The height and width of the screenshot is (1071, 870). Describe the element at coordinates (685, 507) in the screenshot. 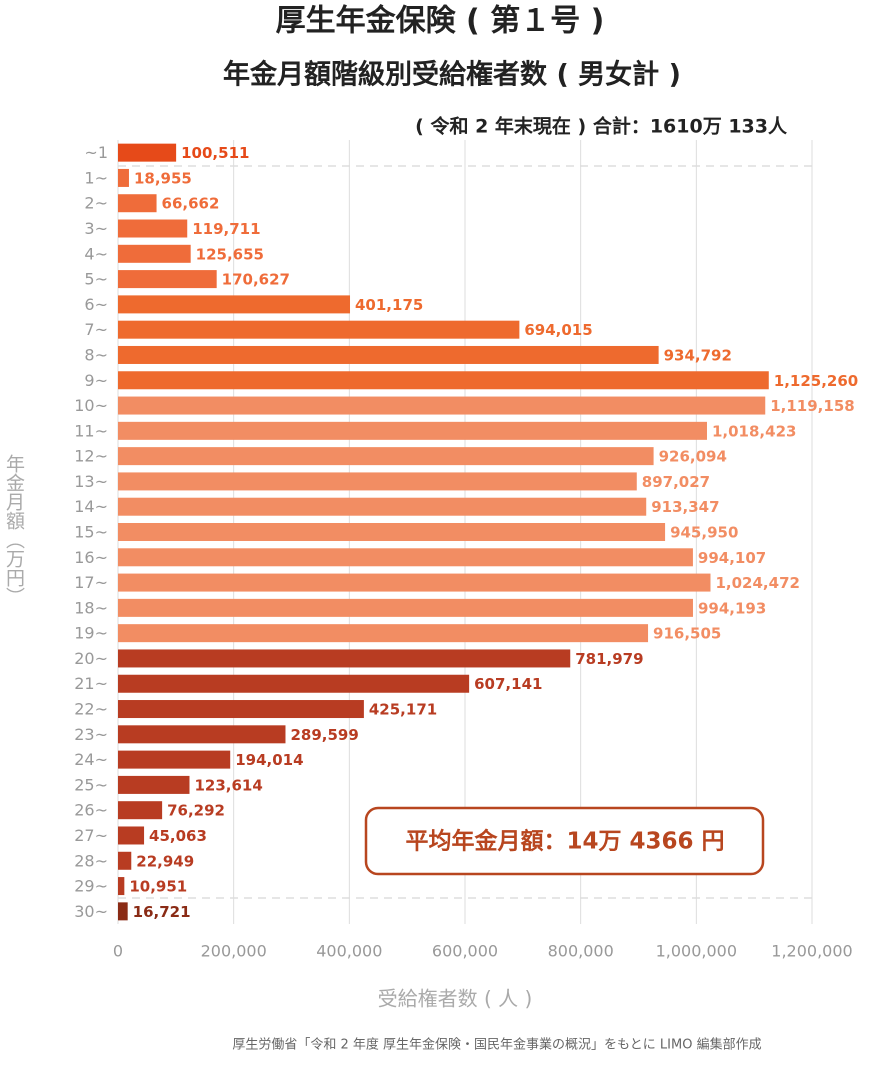

I see `value-label: 913,347` at that location.